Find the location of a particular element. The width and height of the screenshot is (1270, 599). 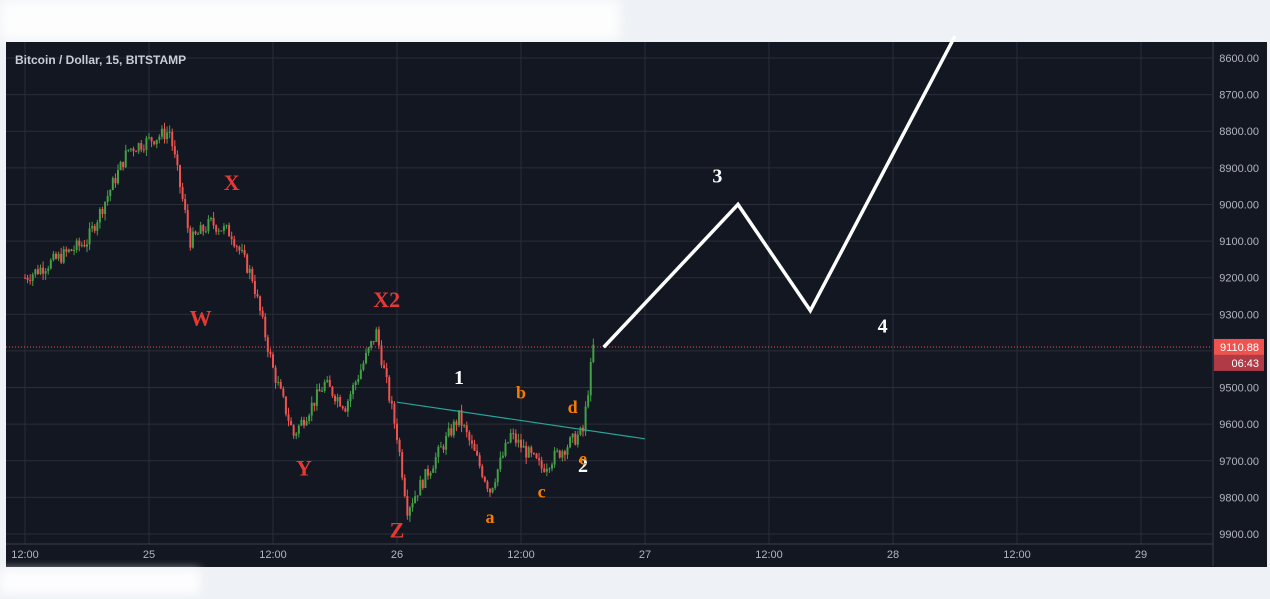

time-axis: 12:00 25 12:00 26 12:00 27 12:00 28 12:00 29 is located at coordinates (609, 552).